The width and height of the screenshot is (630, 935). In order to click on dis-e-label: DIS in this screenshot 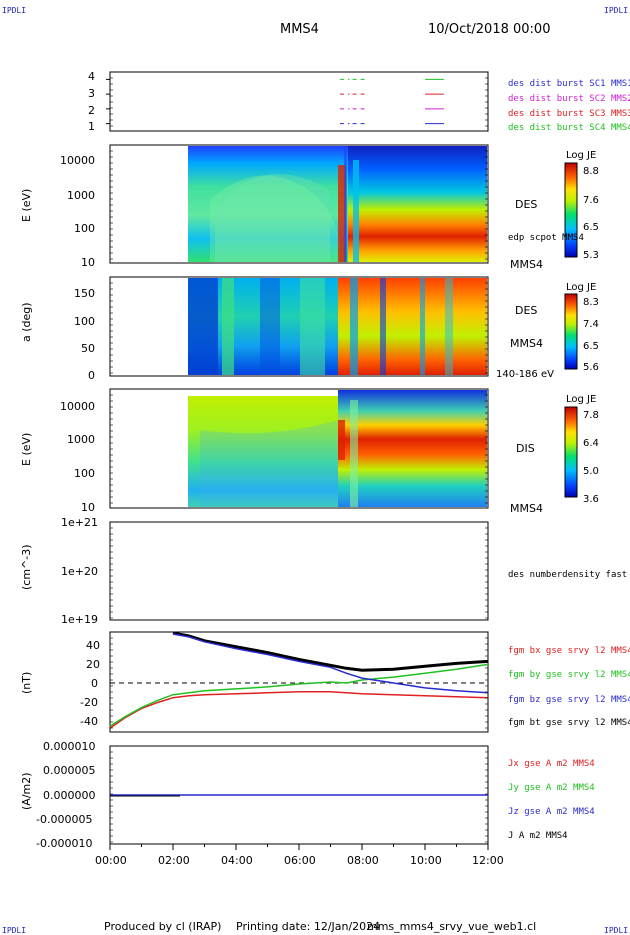, I will do `click(525, 448)`.